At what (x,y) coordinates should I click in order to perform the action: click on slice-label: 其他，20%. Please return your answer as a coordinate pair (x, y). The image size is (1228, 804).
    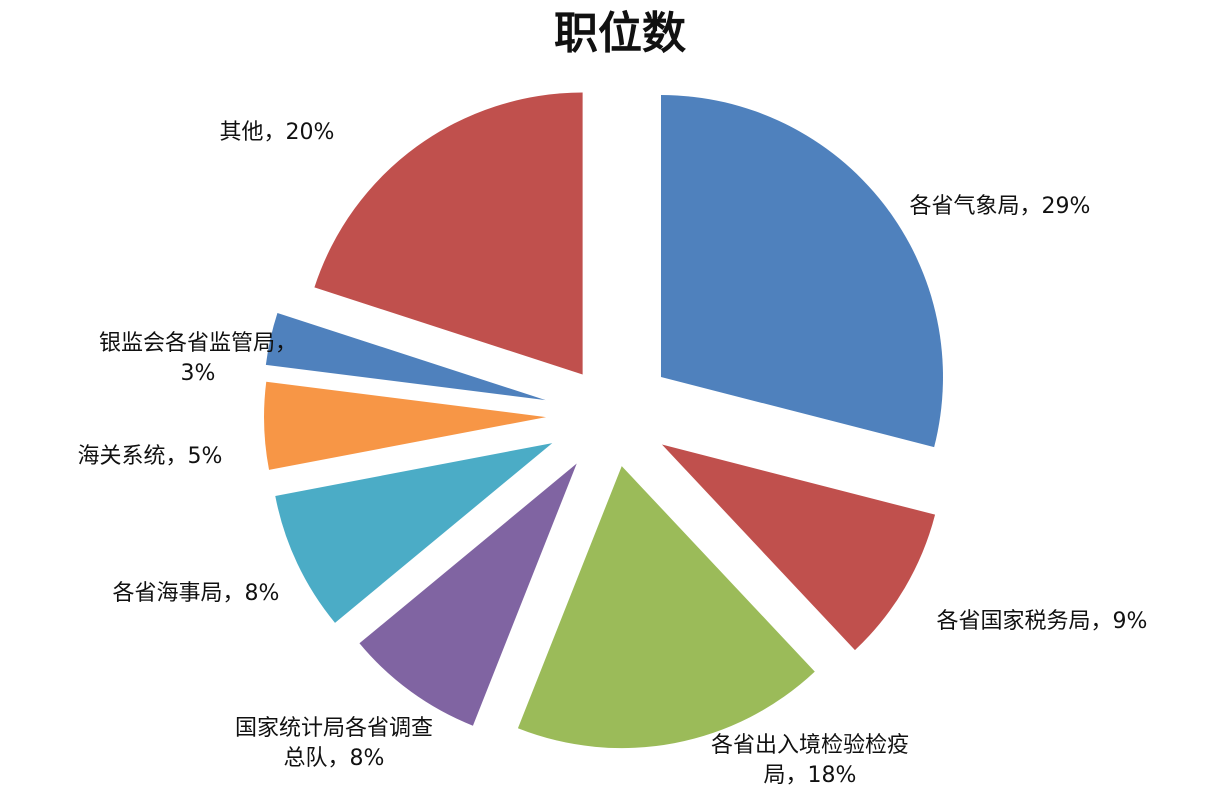
    Looking at the image, I should click on (277, 132).